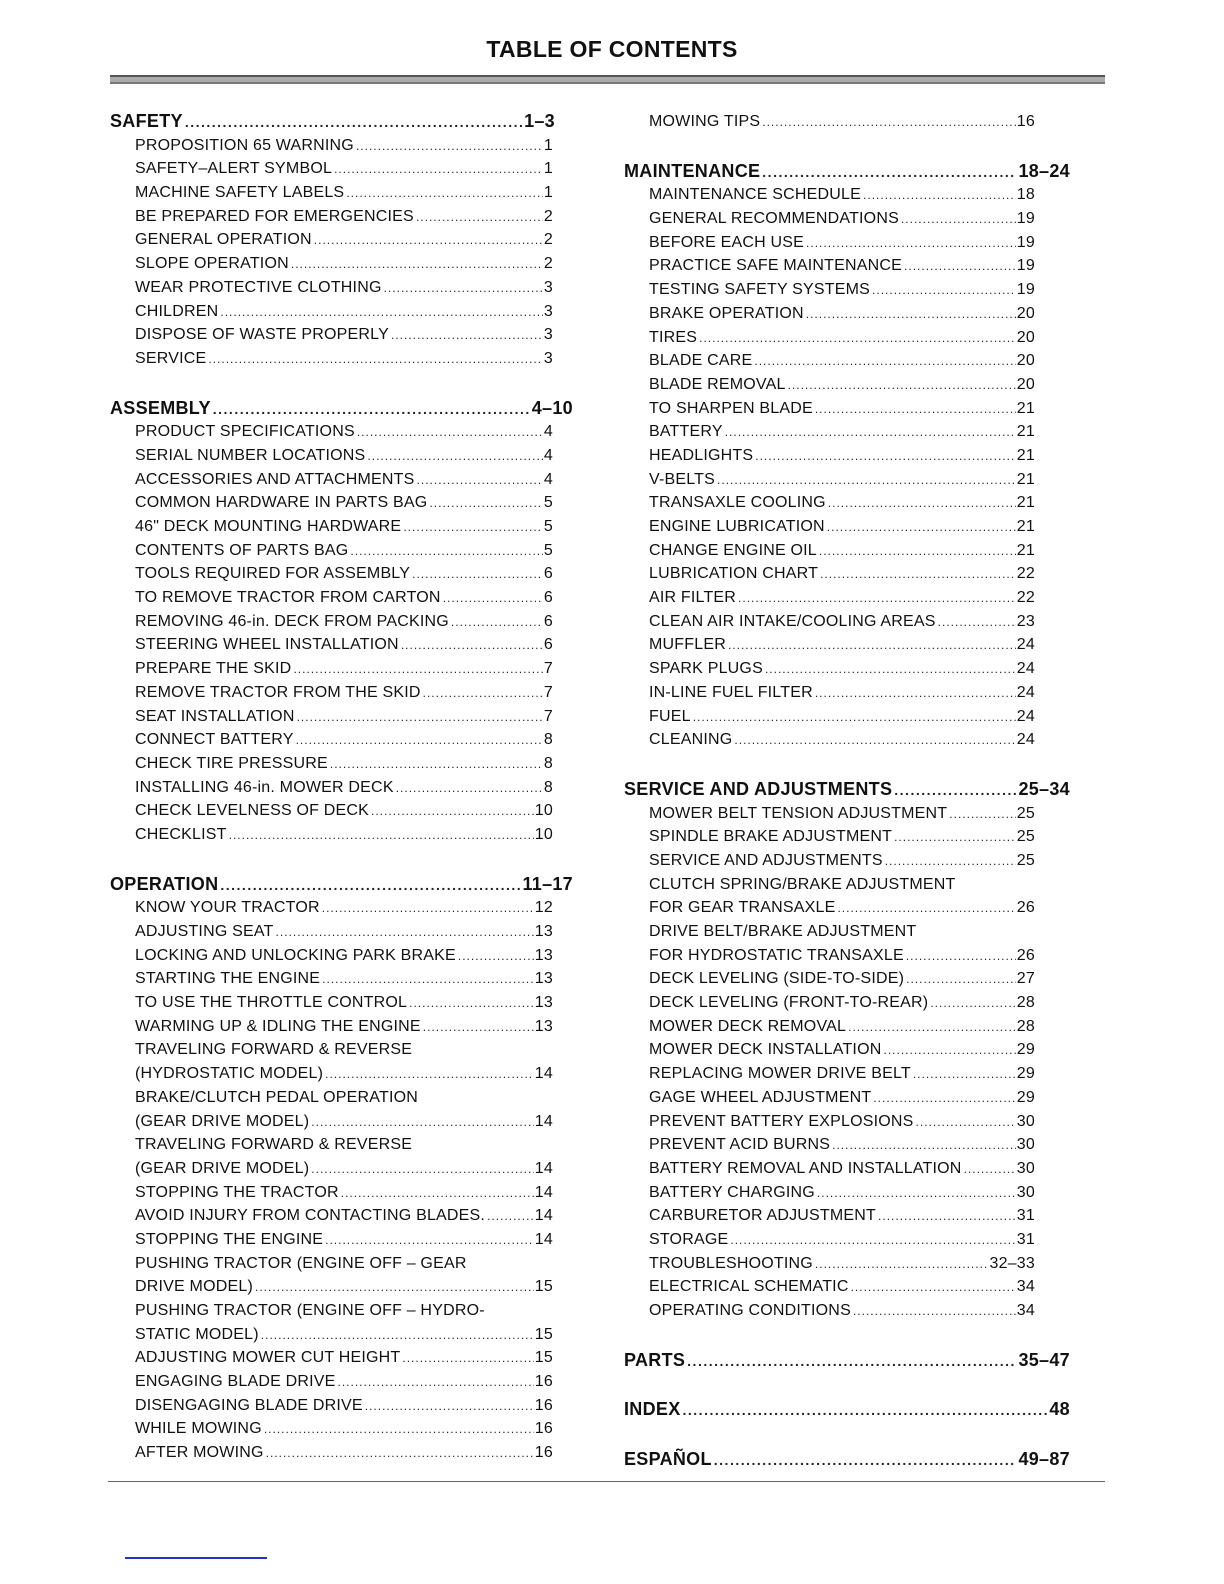 The width and height of the screenshot is (1224, 1584). What do you see at coordinates (331, 193) in the screenshot?
I see `toc-entry: MACHINE SAFETY LABELS 1` at bounding box center [331, 193].